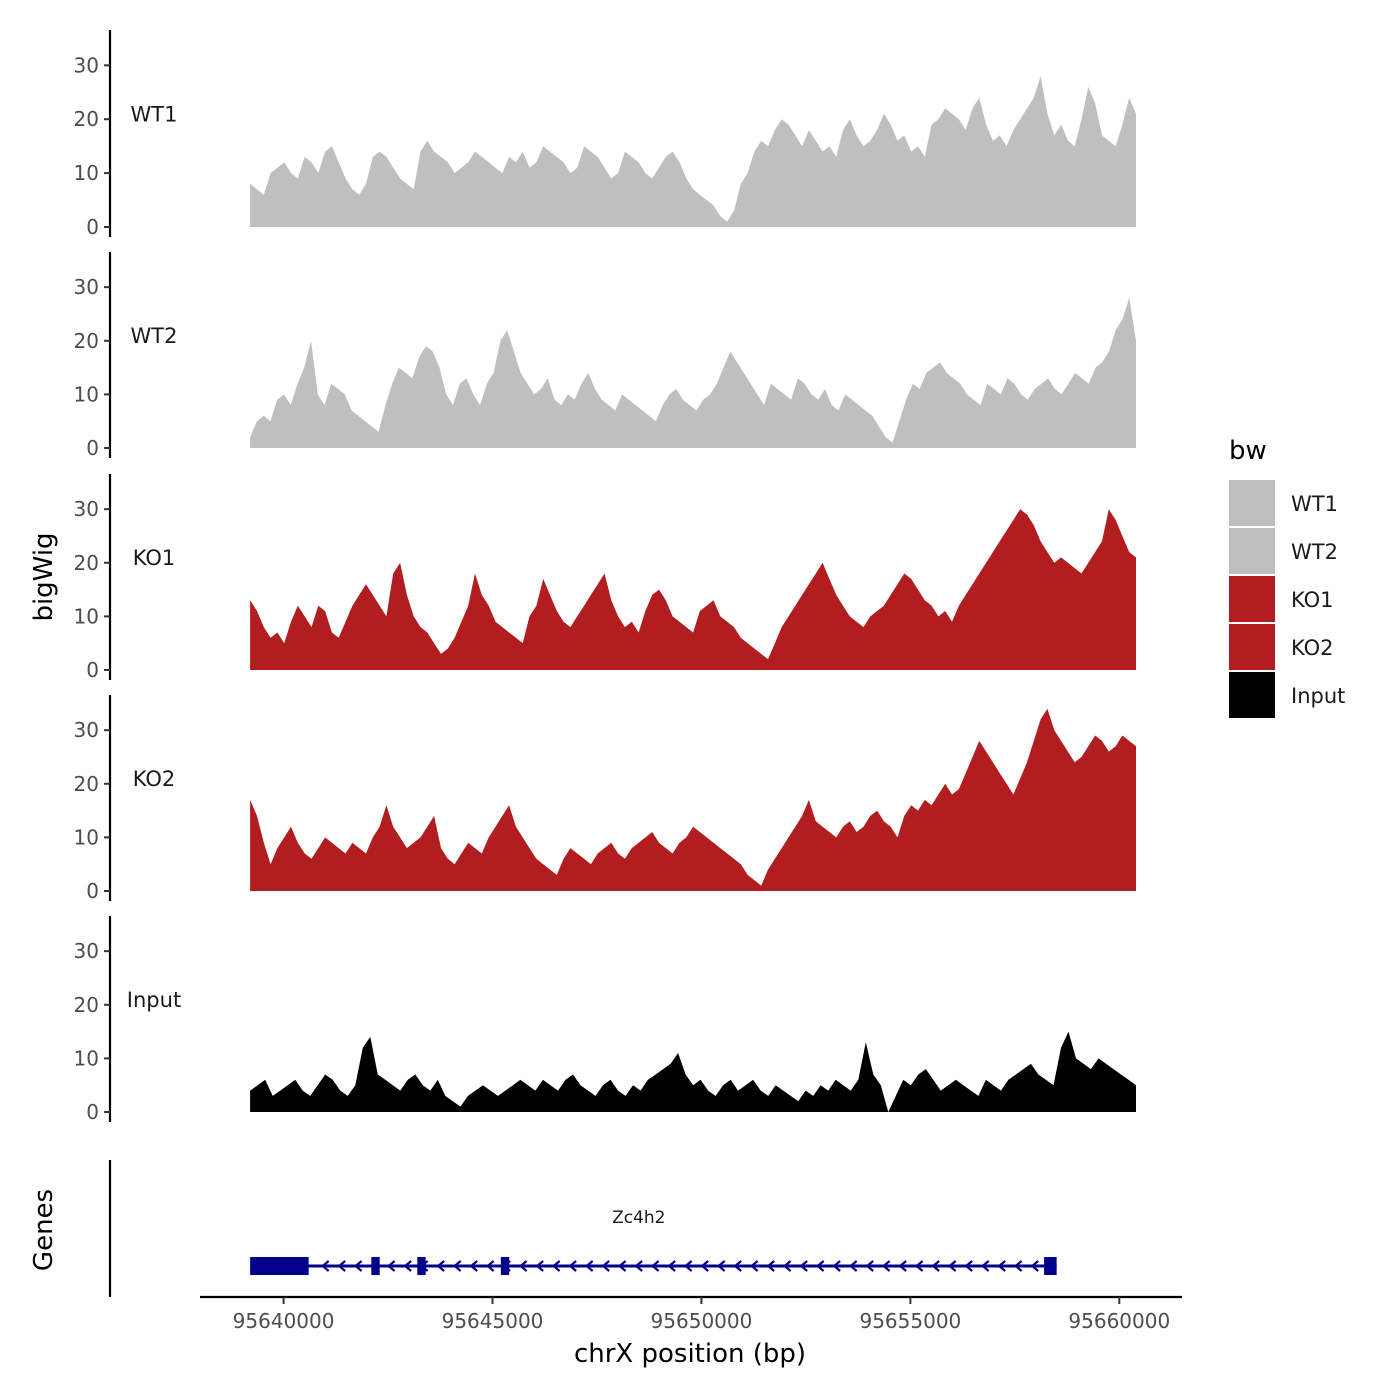 The width and height of the screenshot is (1400, 1400). What do you see at coordinates (693, 372) in the screenshot?
I see `coverage-area-wt2` at bounding box center [693, 372].